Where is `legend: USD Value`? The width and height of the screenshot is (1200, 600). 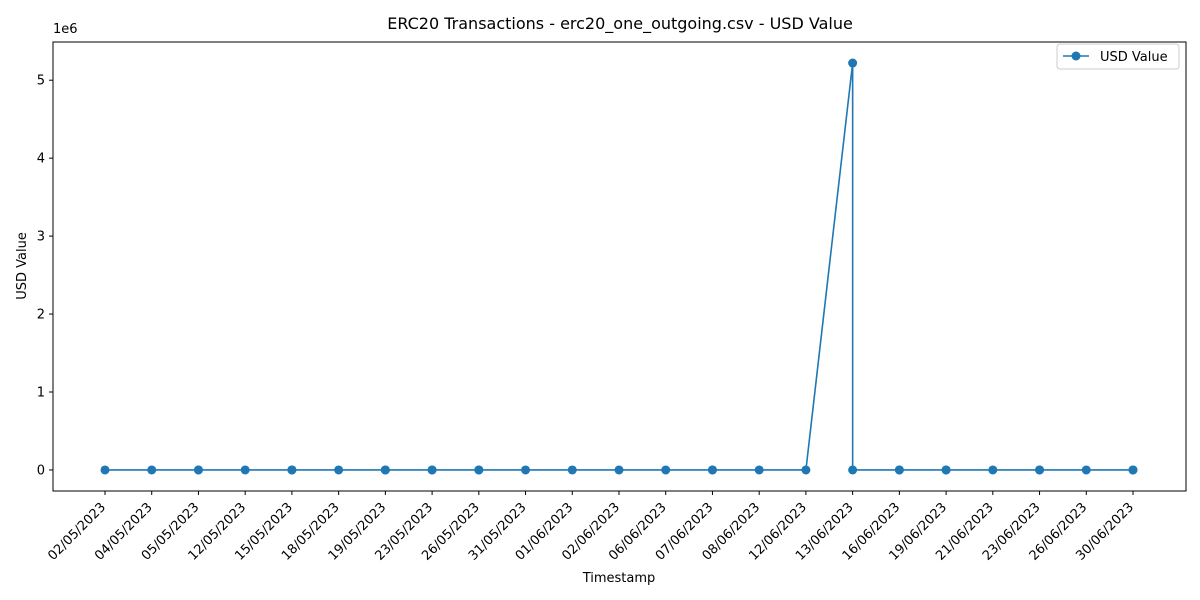 legend: USD Value is located at coordinates (1118, 56).